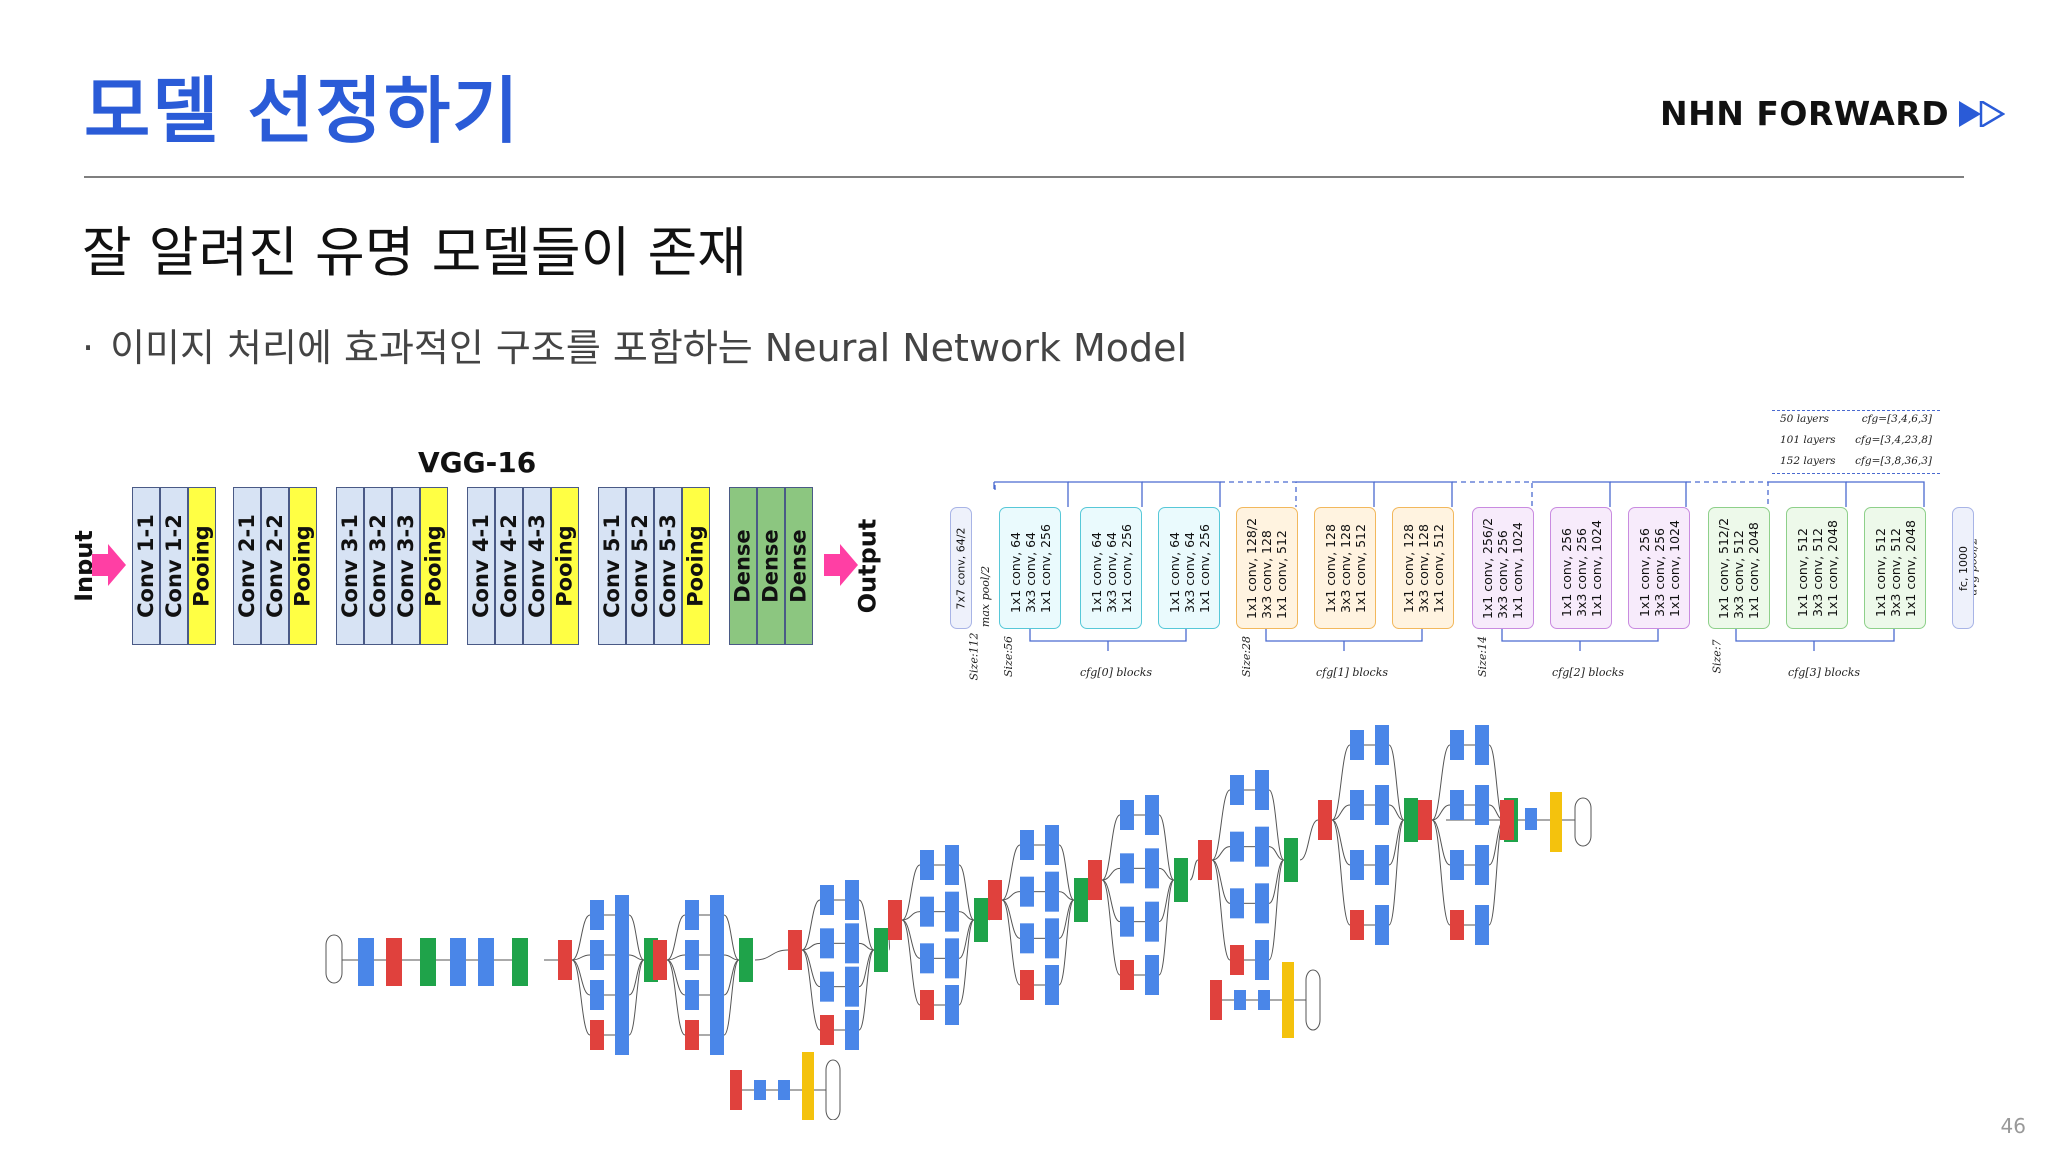 This screenshot has height=1152, width=2048. Describe the element at coordinates (612, 566) in the screenshot. I see `vgg-layer: Conv 5-1` at that location.